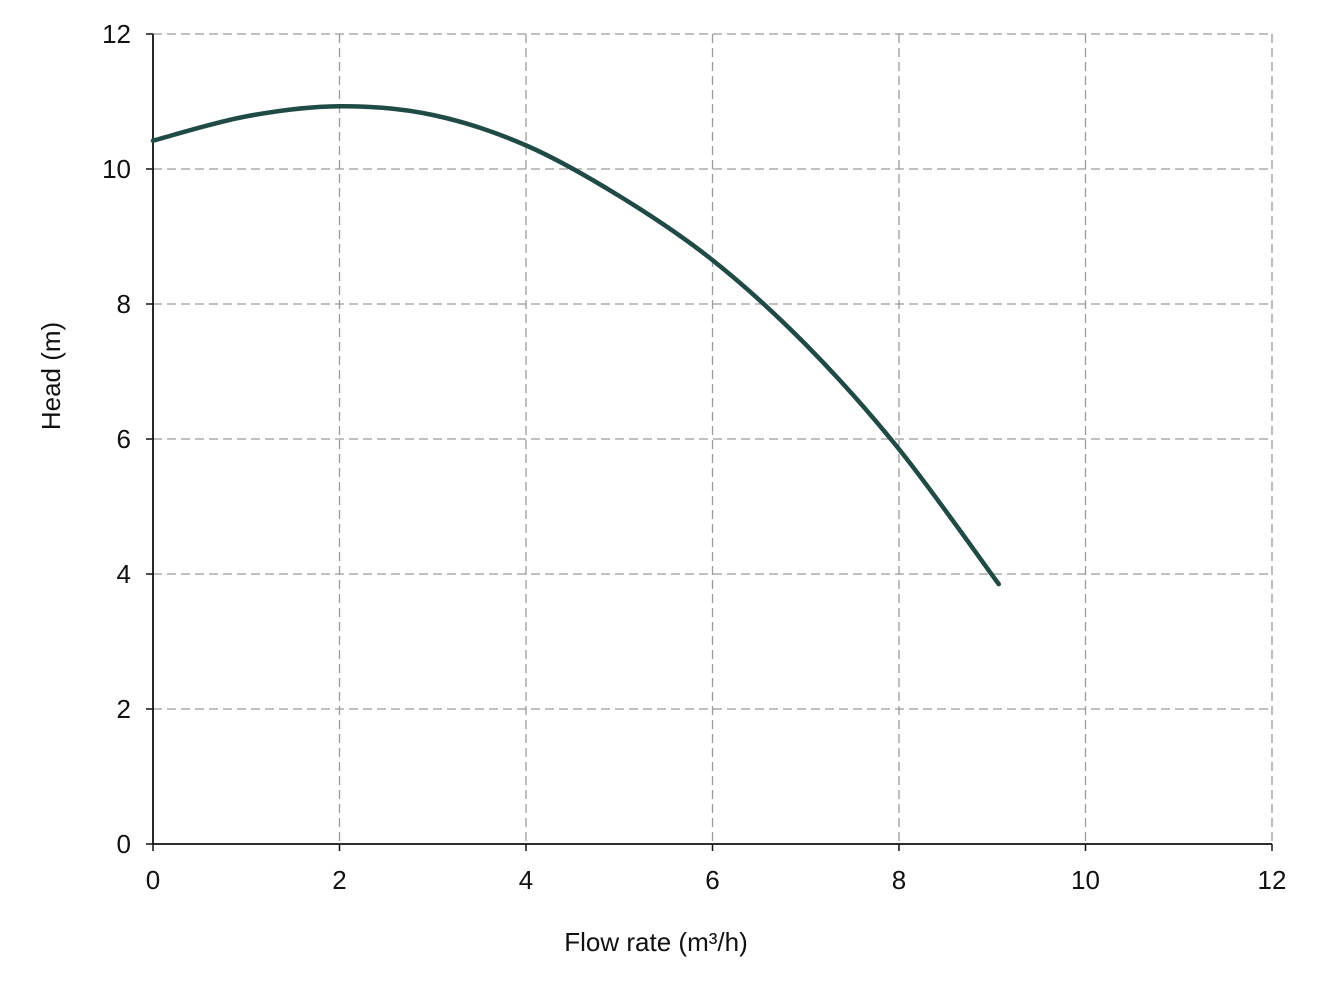 The image size is (1326, 1005). I want to click on y-tick-label: 12, so click(116, 34).